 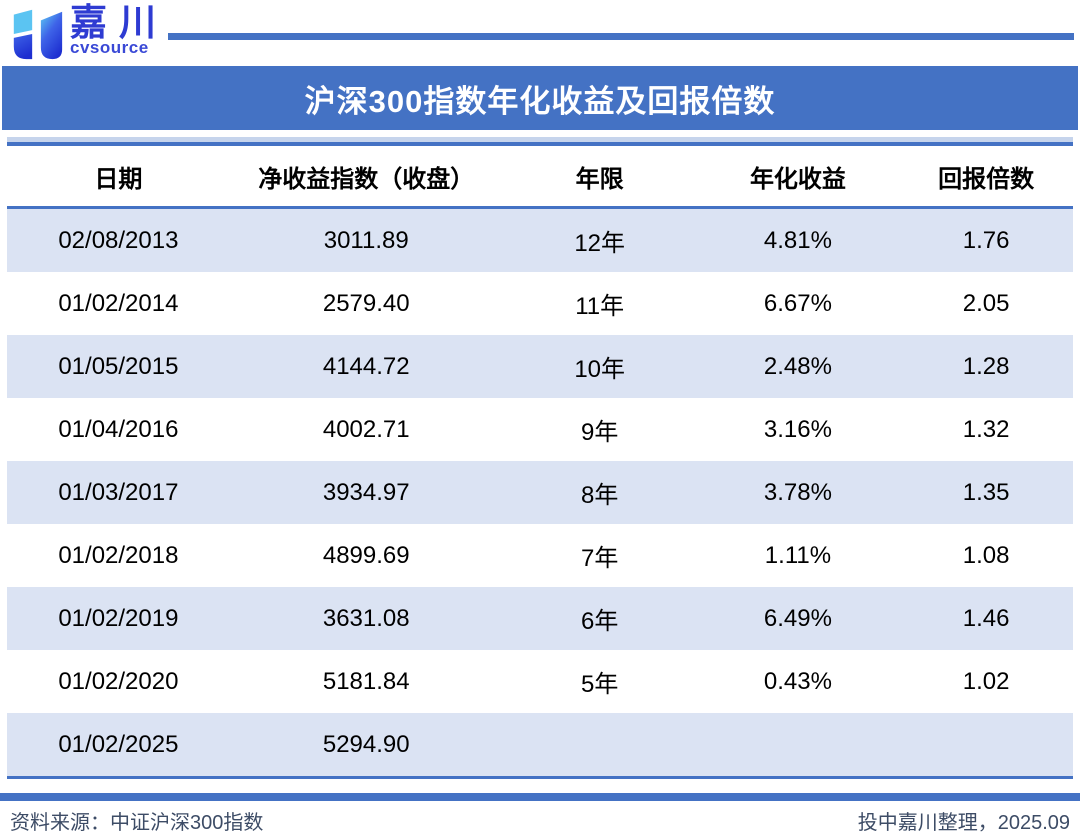 What do you see at coordinates (540, 240) in the screenshot?
I see `table-row: 02/08/2013 3011.89 12年 4.81% 1.76` at bounding box center [540, 240].